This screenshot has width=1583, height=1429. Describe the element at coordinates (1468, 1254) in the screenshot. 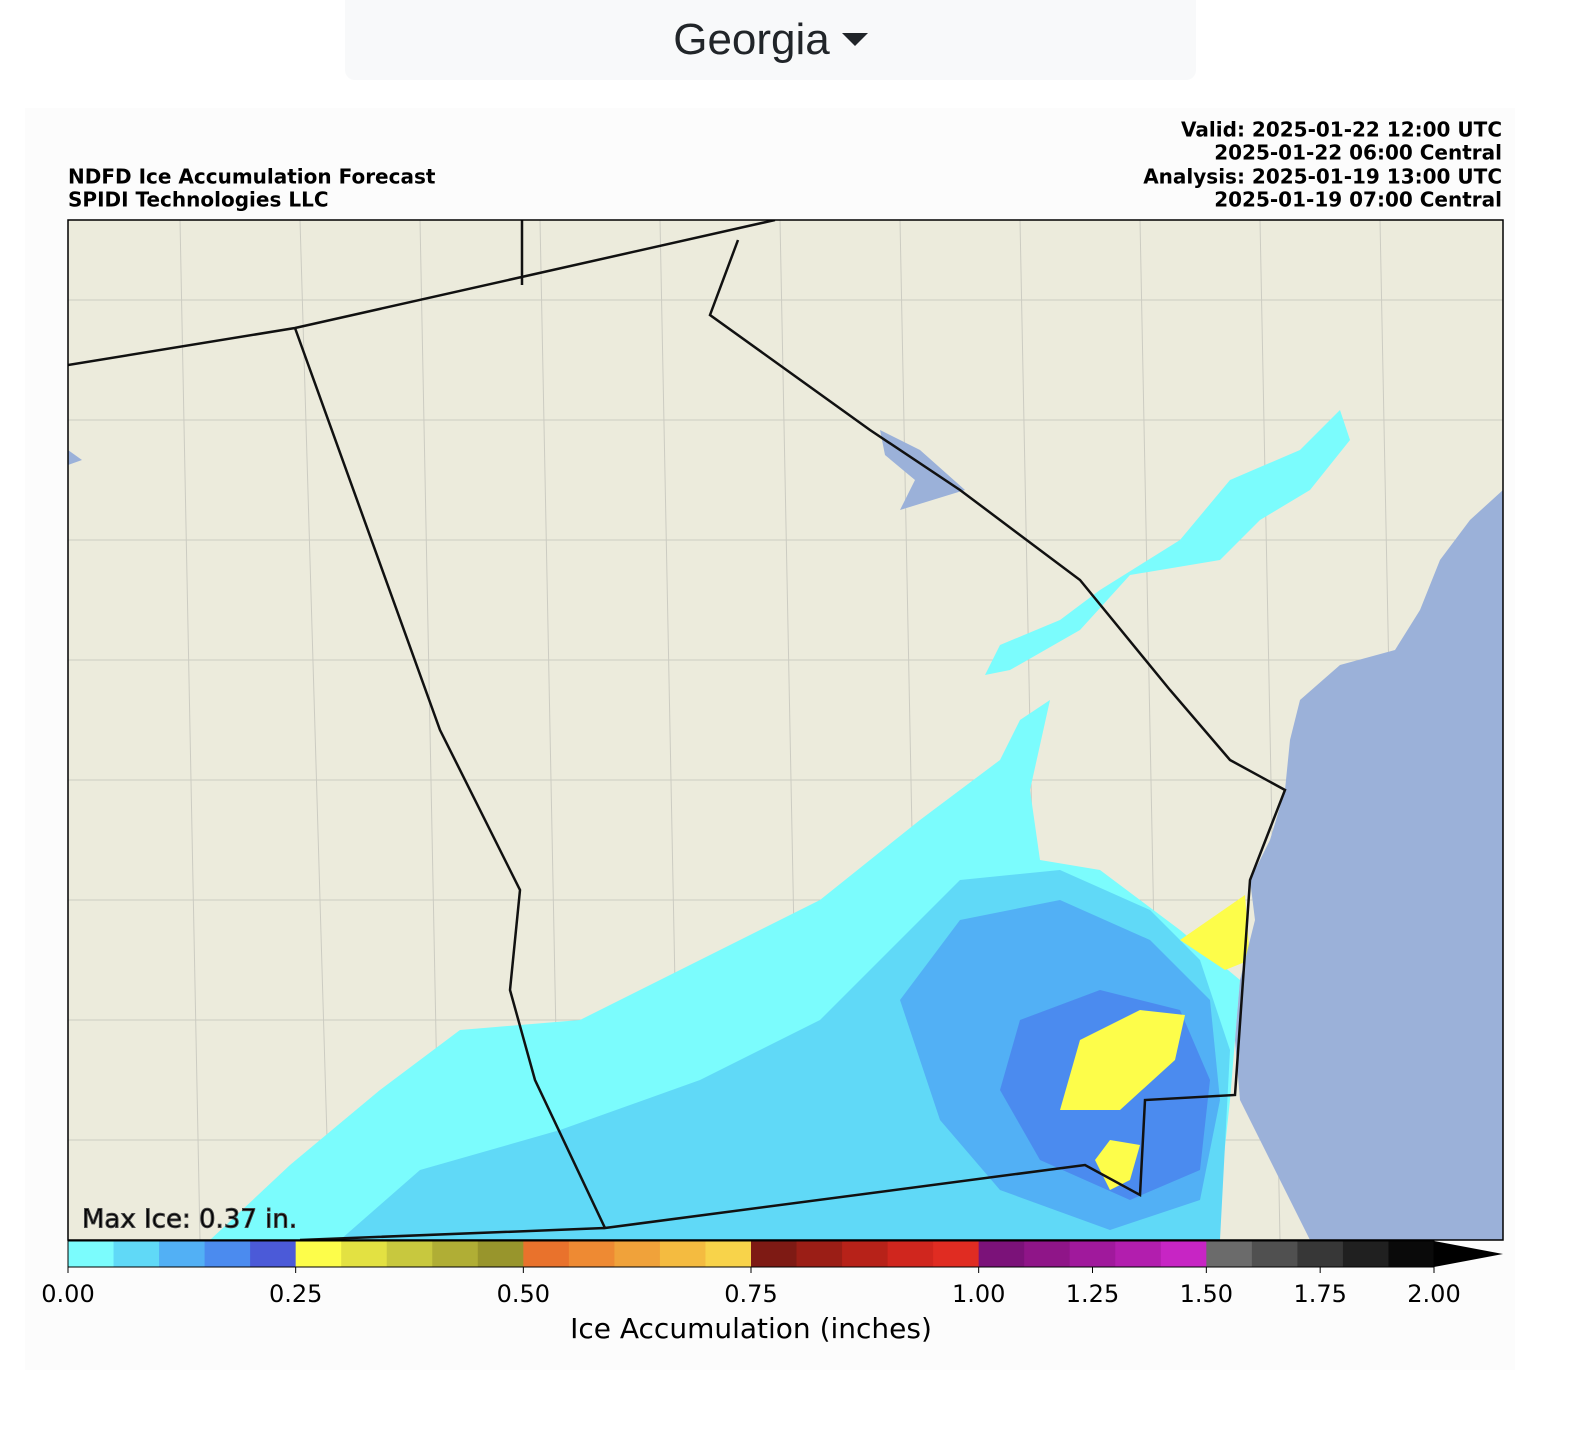

I see `colorbar-extension` at that location.